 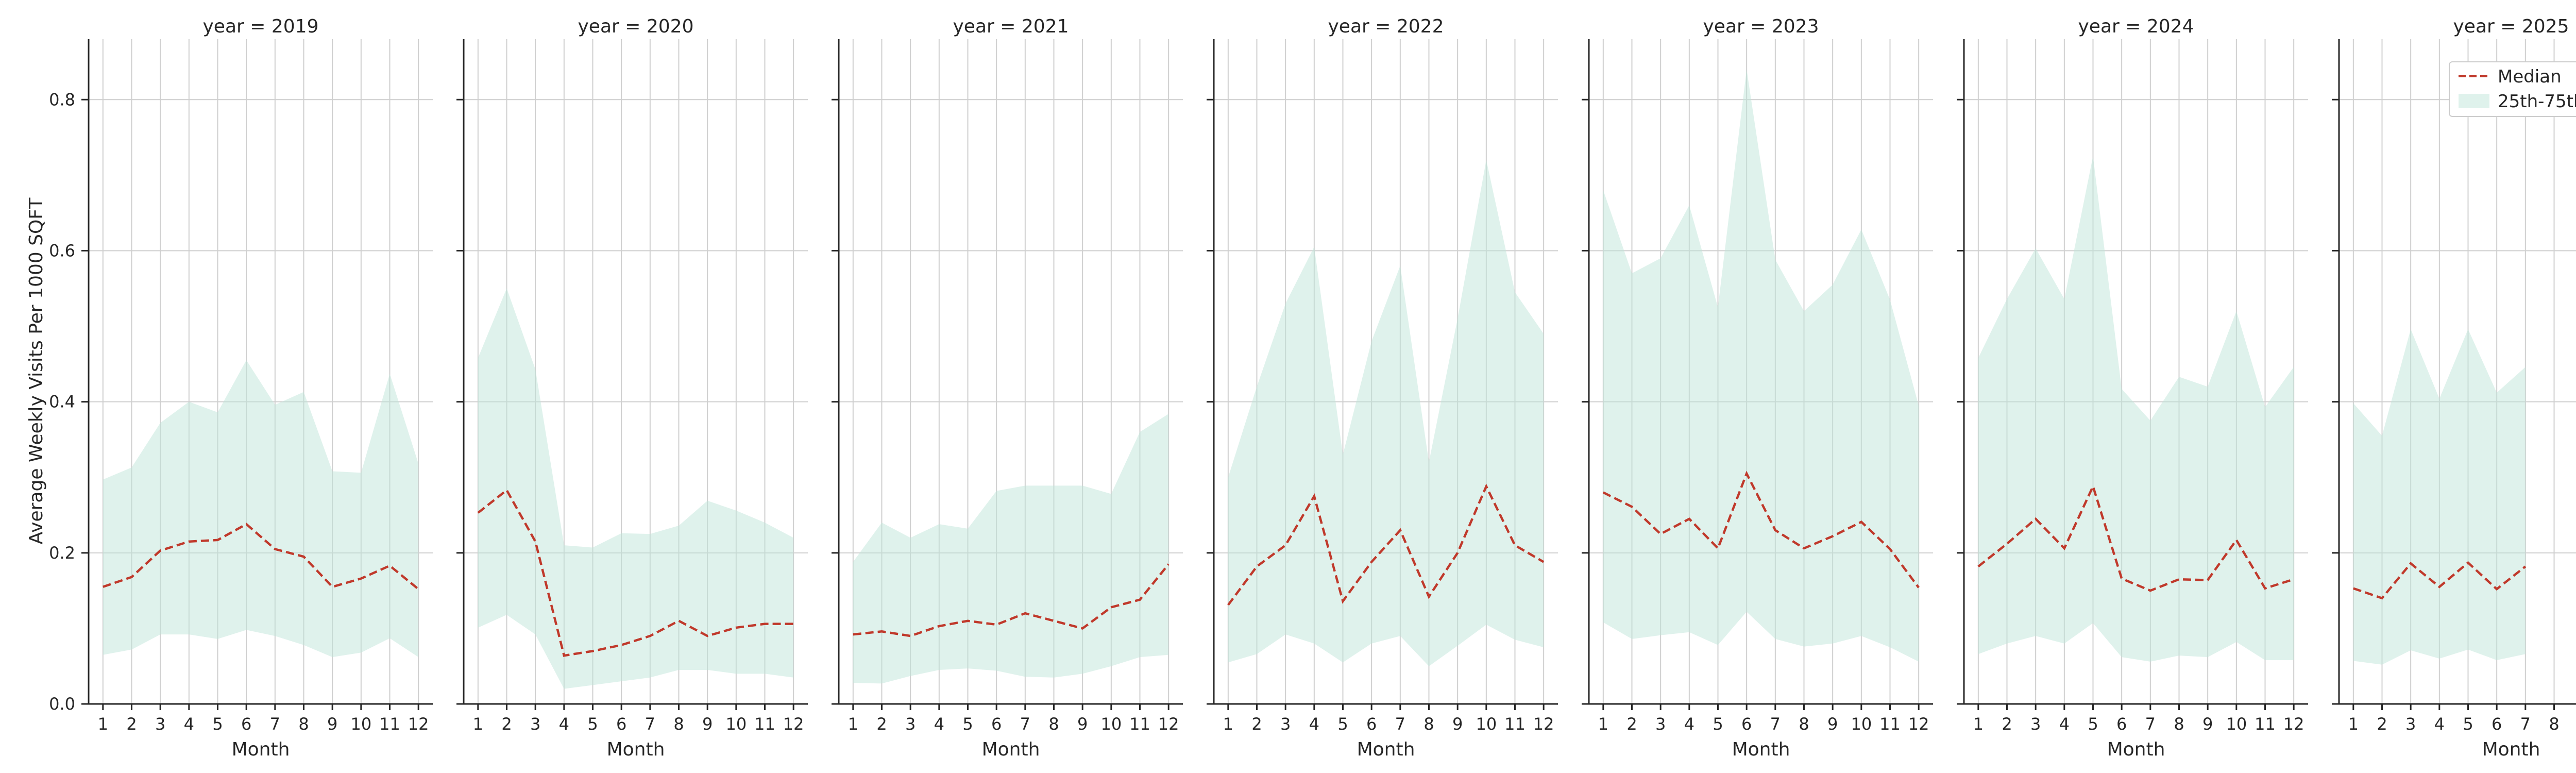 I want to click on legend-median-label: Median, so click(x=2530, y=76).